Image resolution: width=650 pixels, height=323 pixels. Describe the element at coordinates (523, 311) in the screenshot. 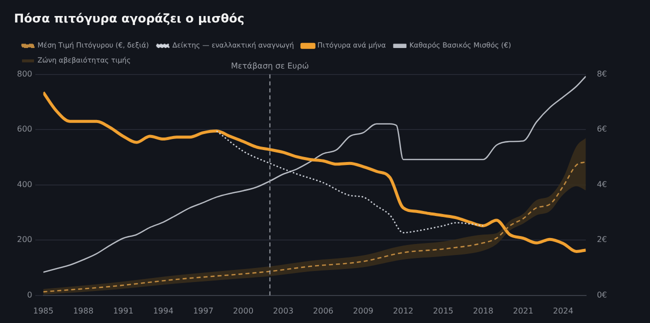

I see `x-tick-label: 2021` at that location.